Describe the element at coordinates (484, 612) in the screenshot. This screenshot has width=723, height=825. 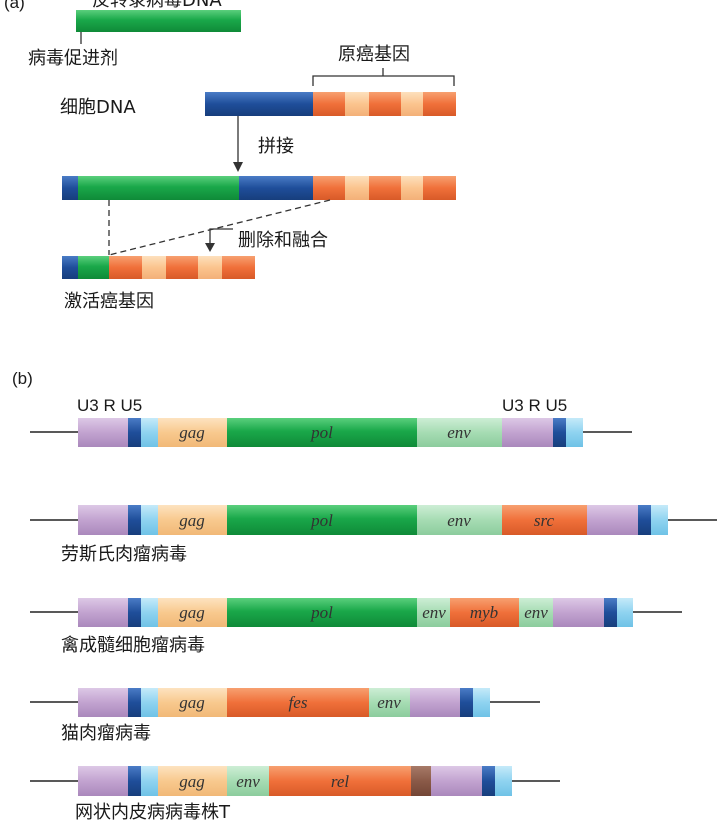
I see `gene-myb: myb` at that location.